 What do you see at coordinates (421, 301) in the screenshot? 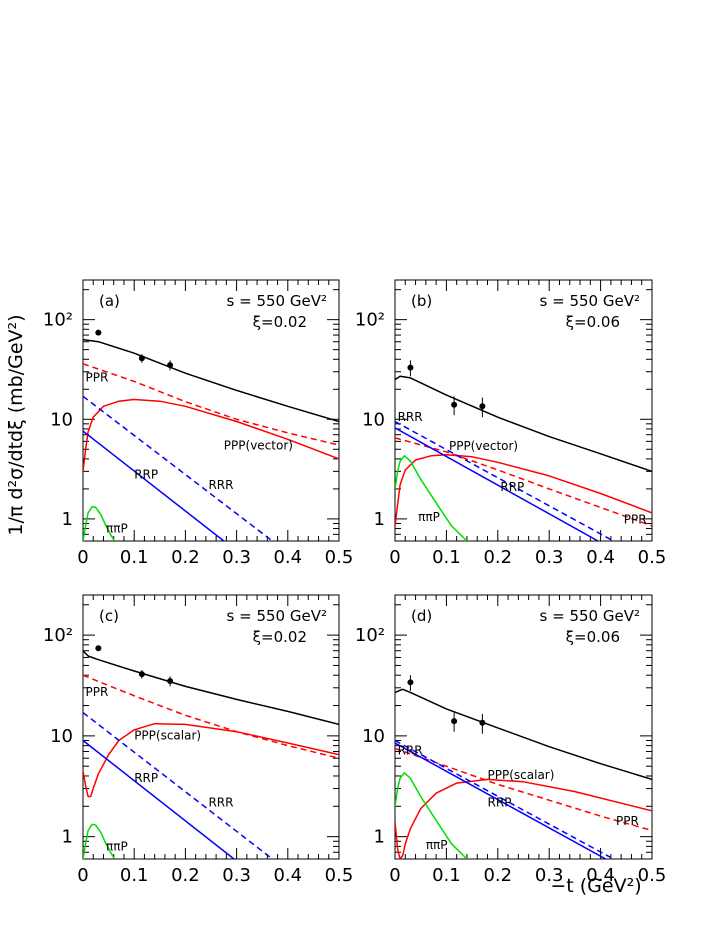
I see `panel-label: (b)` at bounding box center [421, 301].